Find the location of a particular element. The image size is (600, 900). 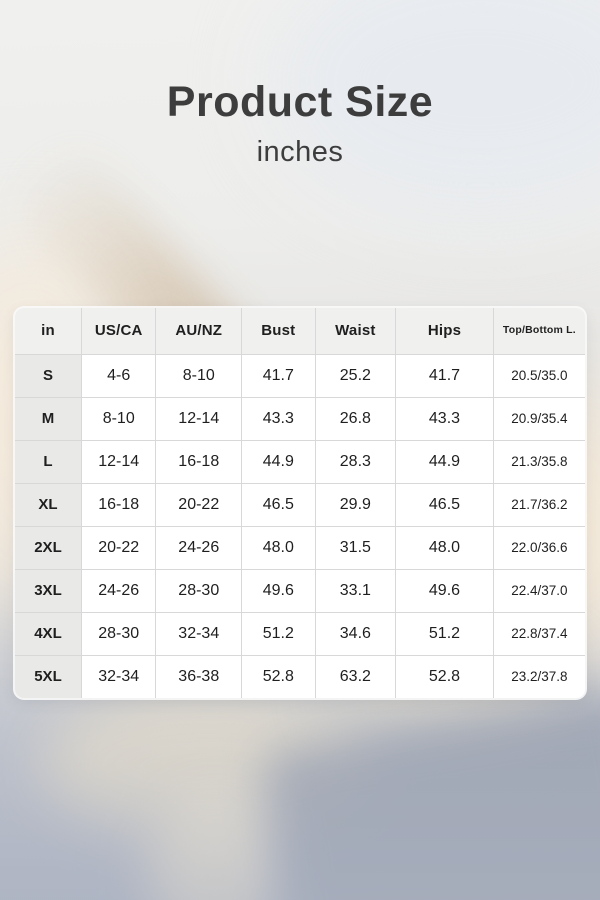

value-cell: 22.0/36.6 is located at coordinates (538, 547).